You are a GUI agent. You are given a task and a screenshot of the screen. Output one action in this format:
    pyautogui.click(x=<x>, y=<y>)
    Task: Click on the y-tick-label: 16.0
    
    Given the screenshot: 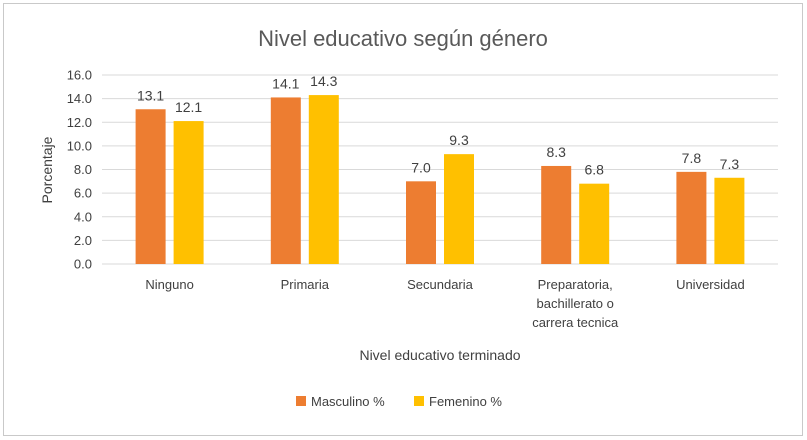 What is the action you would take?
    pyautogui.click(x=79, y=75)
    